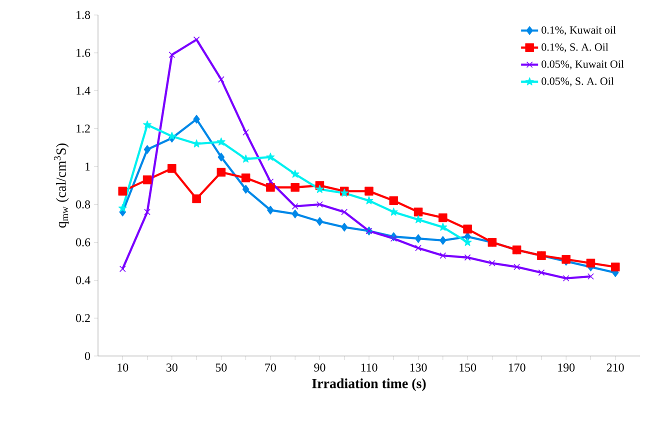  I want to click on x-tick-label: 110, so click(369, 368).